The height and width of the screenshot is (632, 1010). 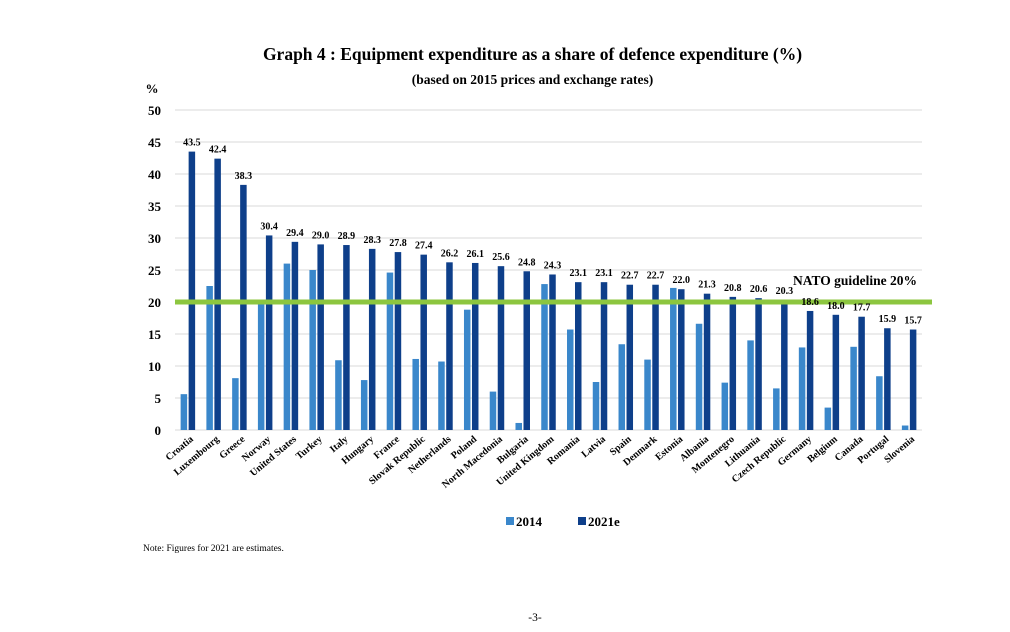 I want to click on y-tick-label: 5, so click(x=158, y=398).